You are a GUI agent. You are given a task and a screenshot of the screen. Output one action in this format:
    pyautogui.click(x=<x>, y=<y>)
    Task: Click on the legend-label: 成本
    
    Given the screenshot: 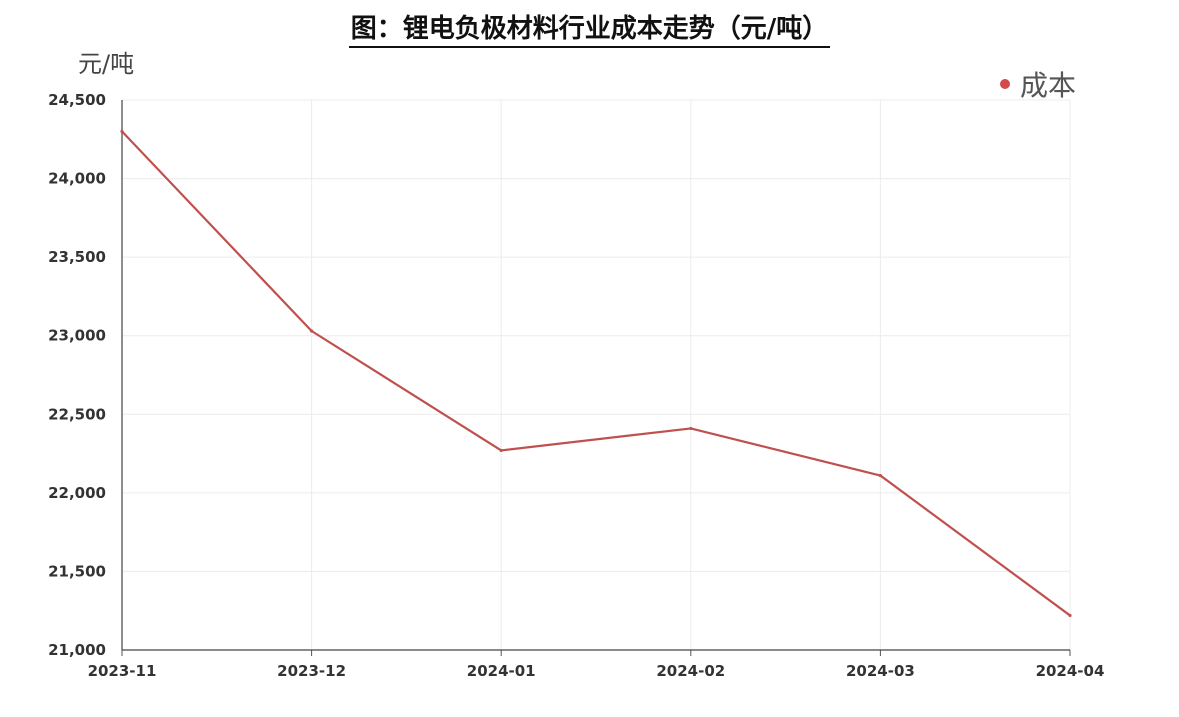 What is the action you would take?
    pyautogui.click(x=1048, y=85)
    